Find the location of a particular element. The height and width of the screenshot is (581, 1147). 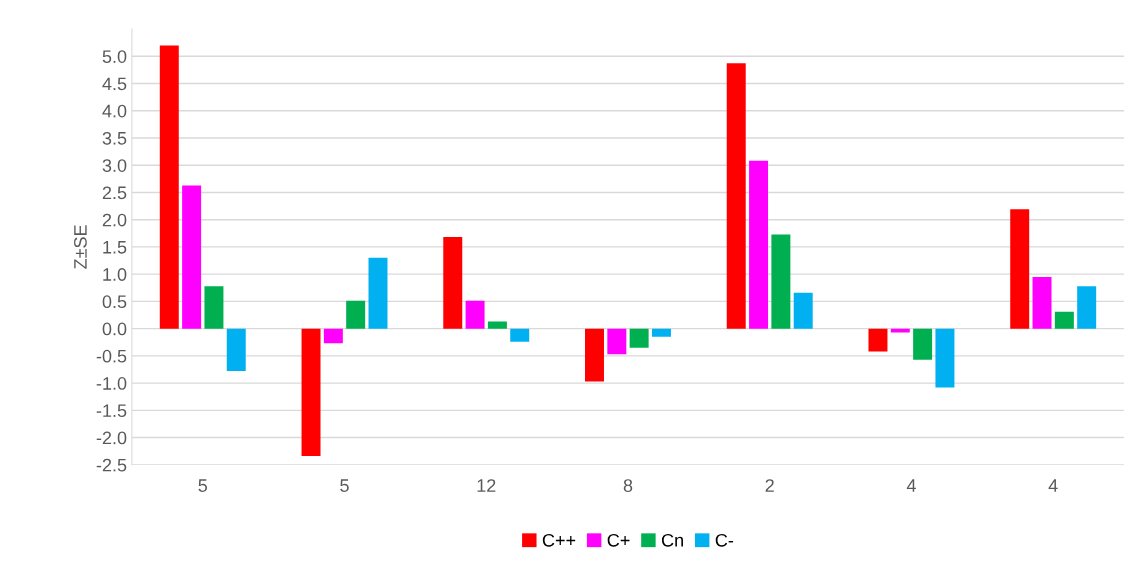

legend-label: C++ is located at coordinates (559, 540).